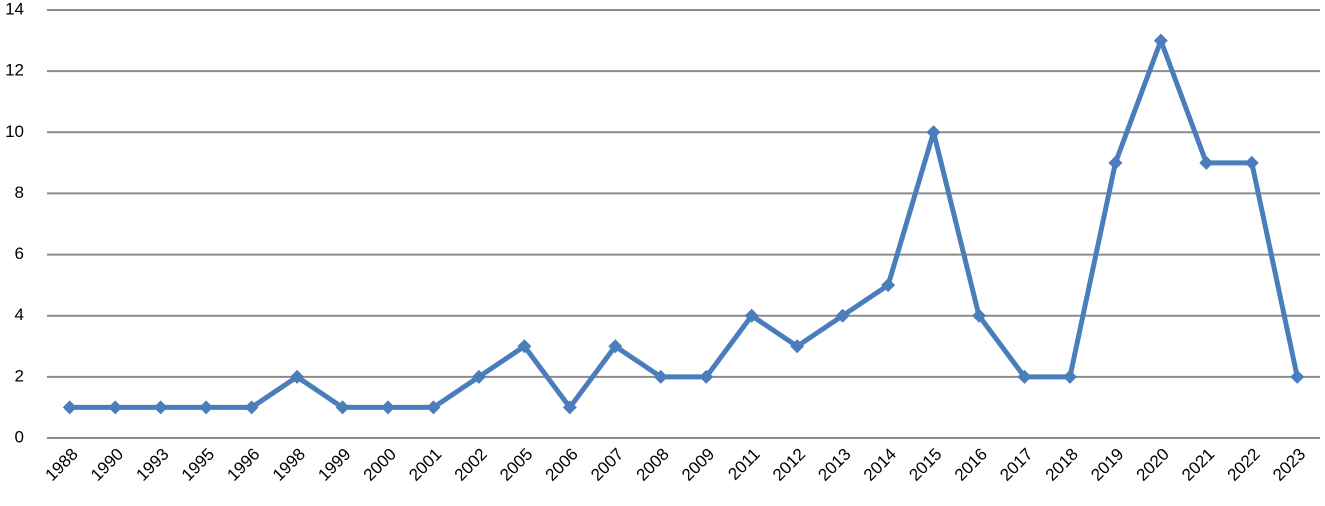  Describe the element at coordinates (14, 9) in the screenshot. I see `y-tick-label: 14` at that location.